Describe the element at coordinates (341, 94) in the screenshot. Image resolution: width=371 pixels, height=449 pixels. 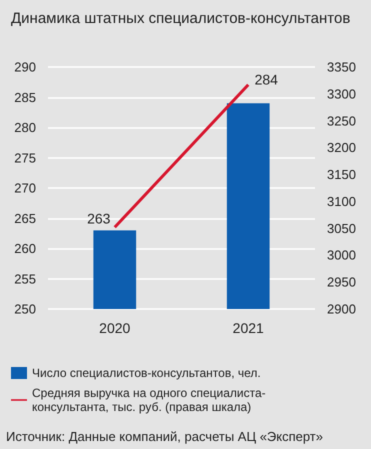
I see `y2-tick-label: 3300` at that location.